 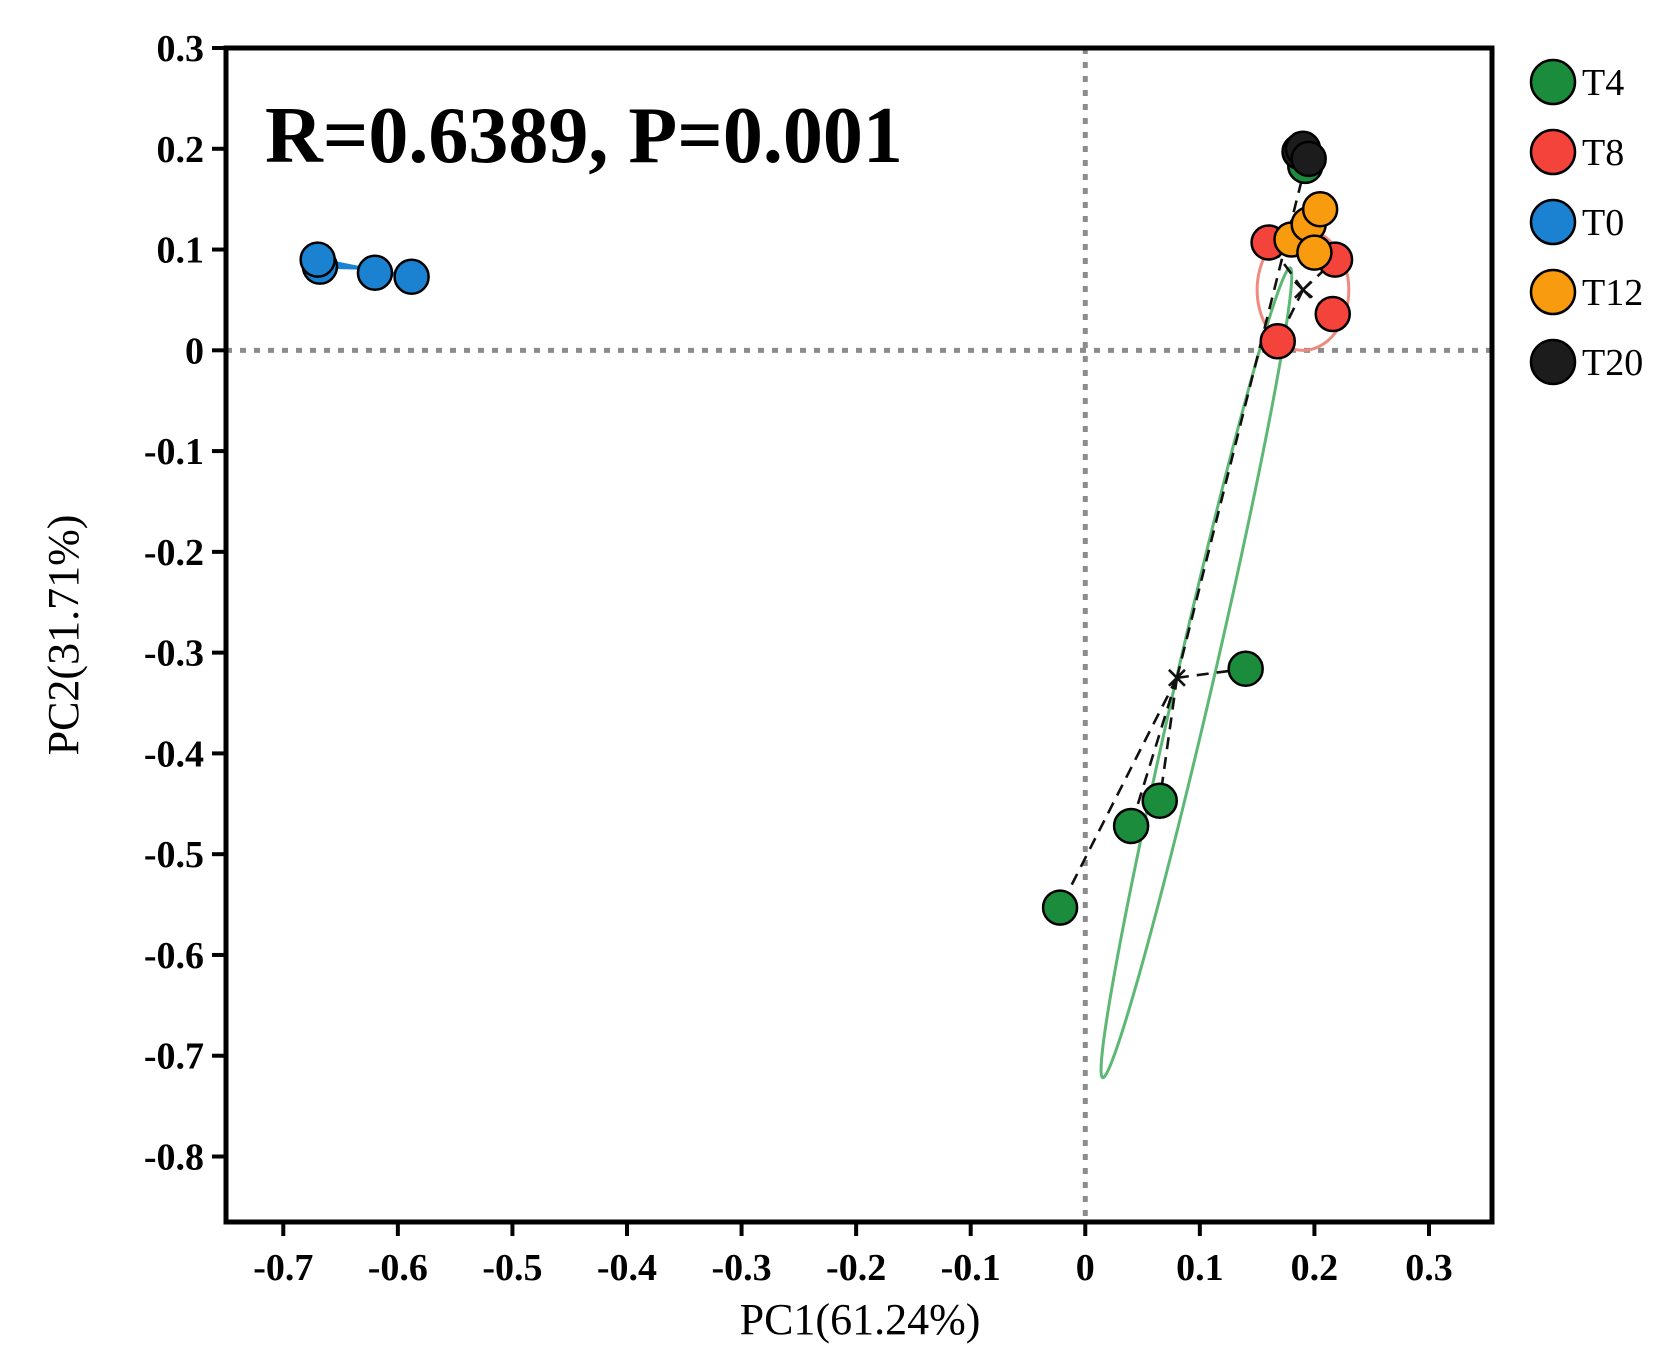 What do you see at coordinates (584, 136) in the screenshot?
I see `annotation-text: R=0.6389, P=0.001` at bounding box center [584, 136].